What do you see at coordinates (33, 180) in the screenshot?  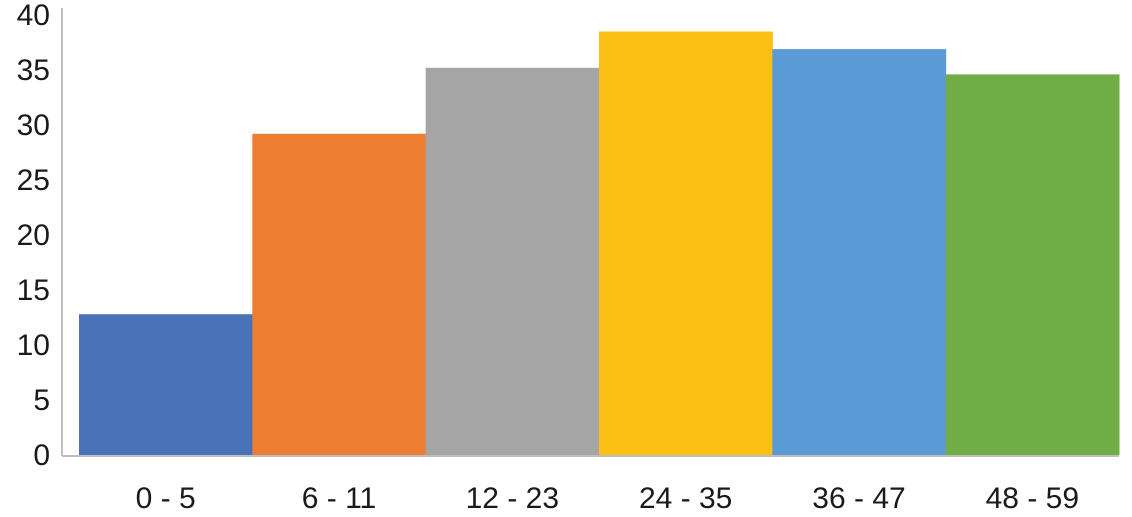 I see `y-tick-label: 25` at bounding box center [33, 180].